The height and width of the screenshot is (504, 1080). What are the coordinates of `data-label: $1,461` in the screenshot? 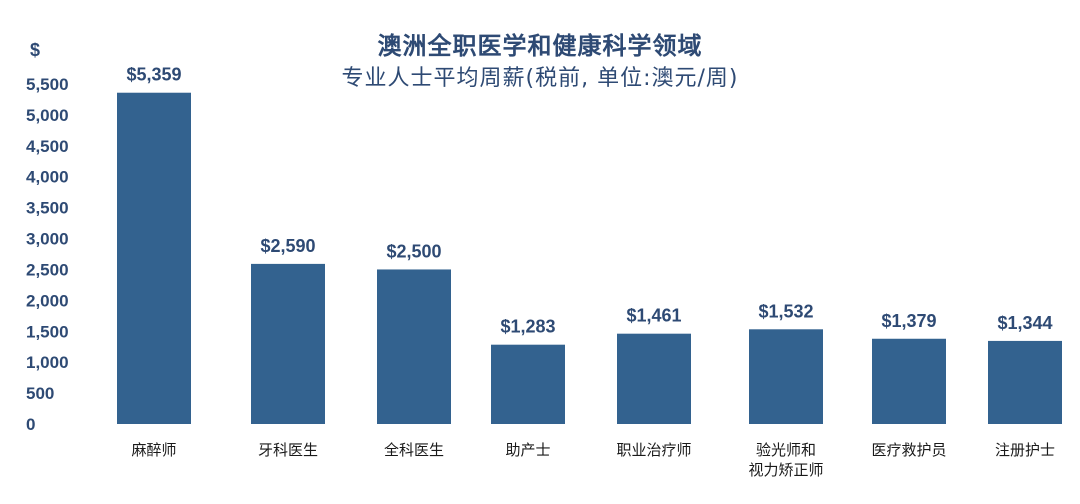 It's located at (653, 316).